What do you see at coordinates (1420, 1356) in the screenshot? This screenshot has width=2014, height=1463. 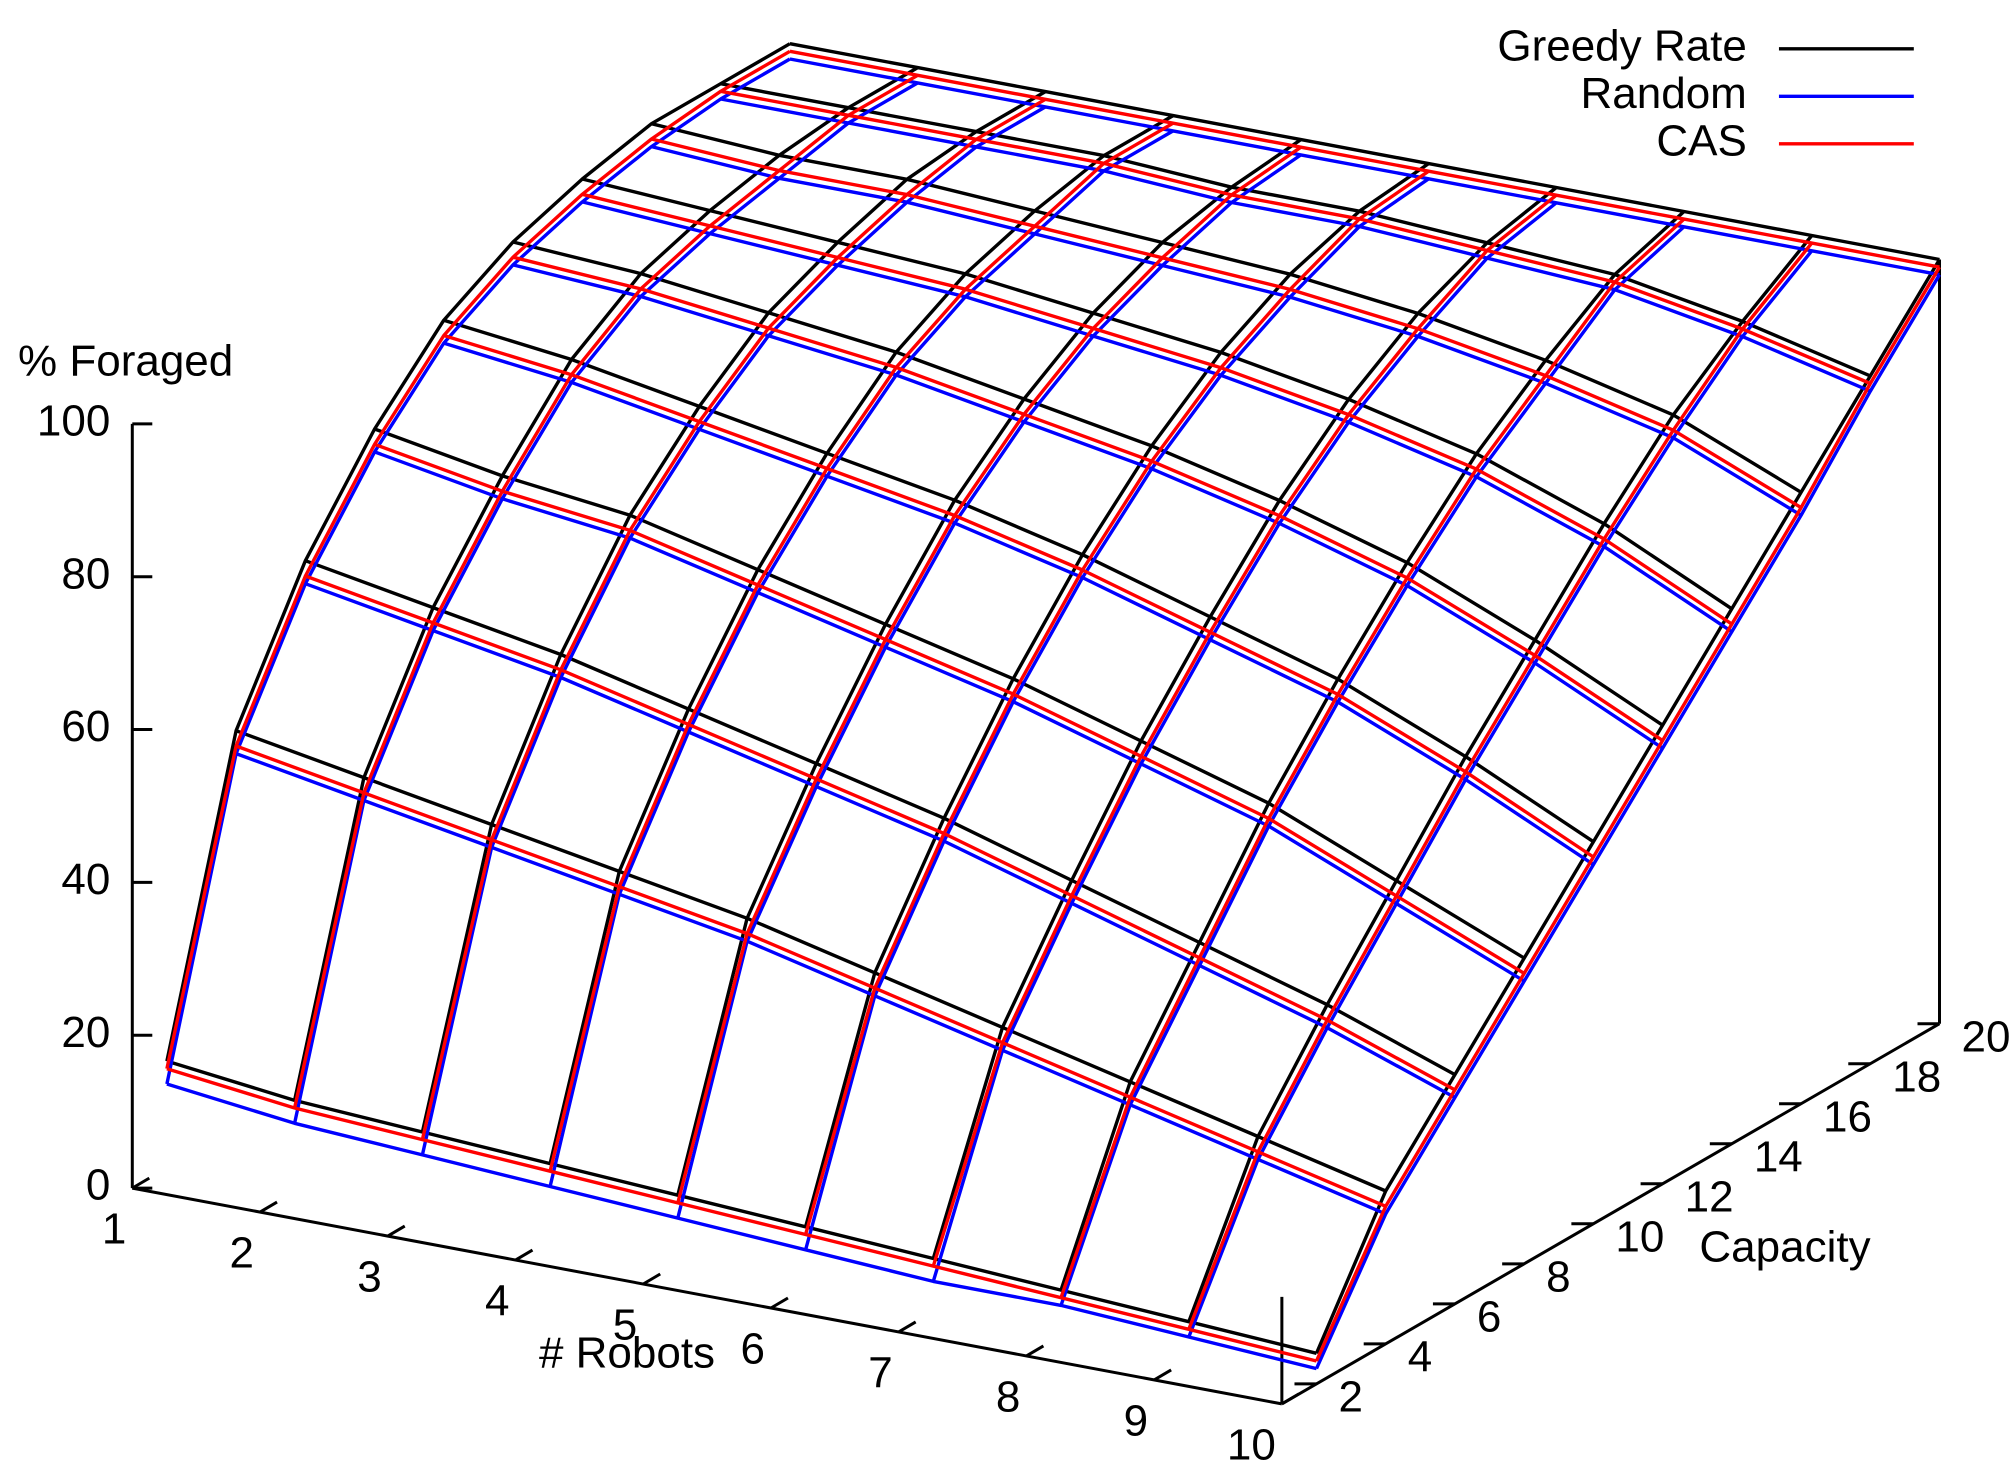 I see `y-tick-label: 4` at bounding box center [1420, 1356].